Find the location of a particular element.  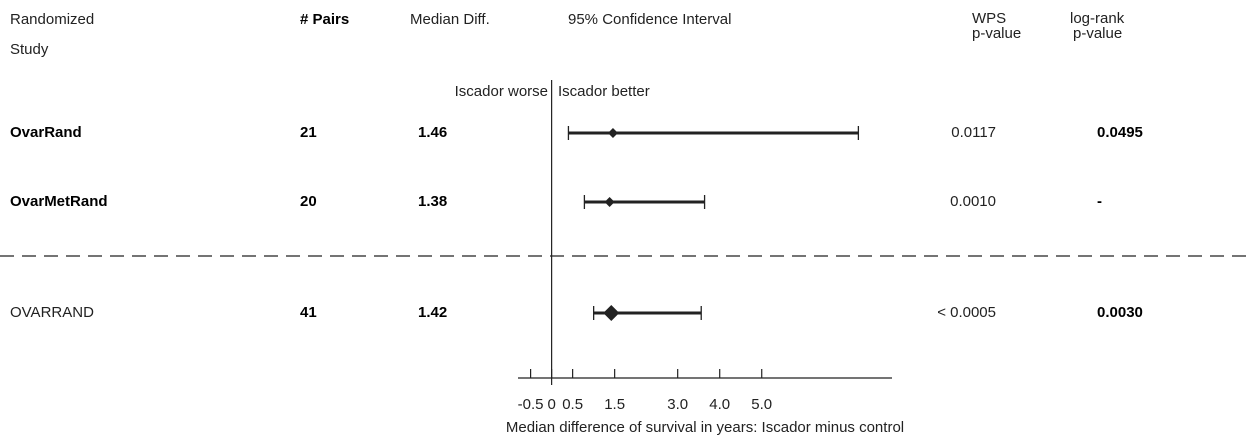

x-tick-label: 5.0 is located at coordinates (761, 404).